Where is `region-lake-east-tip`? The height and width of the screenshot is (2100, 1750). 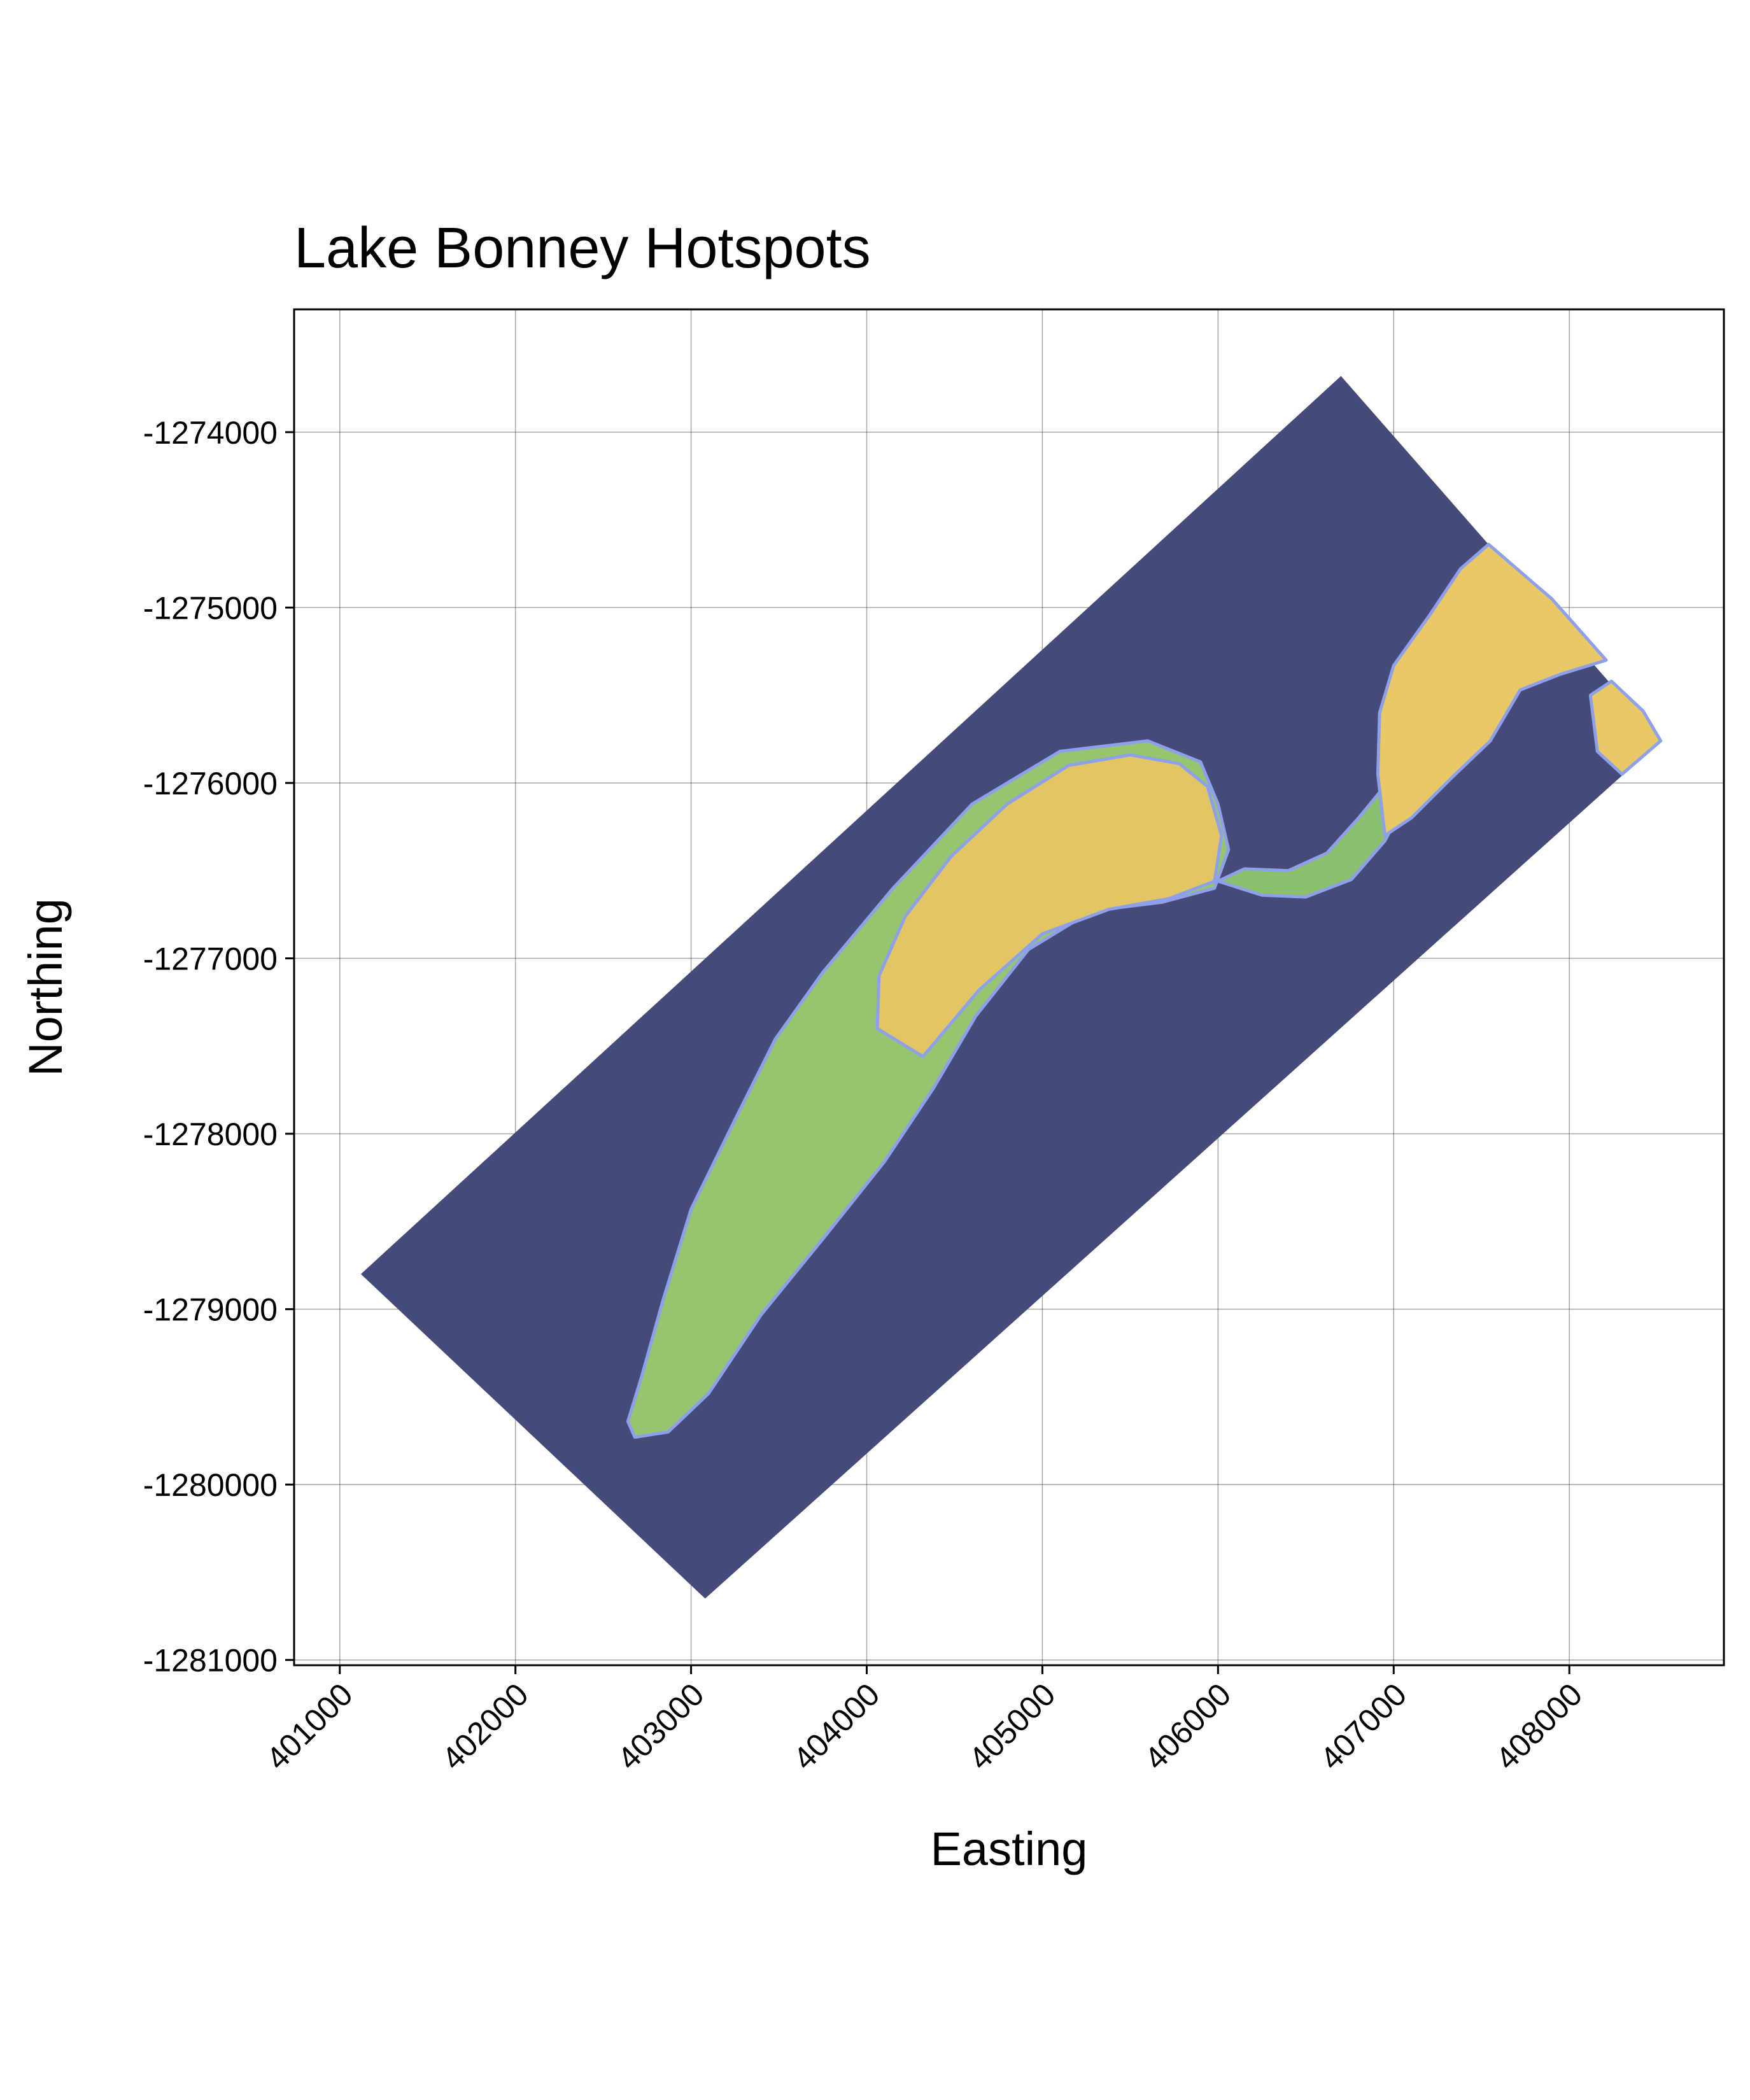 region-lake-east-tip is located at coordinates (1626, 727).